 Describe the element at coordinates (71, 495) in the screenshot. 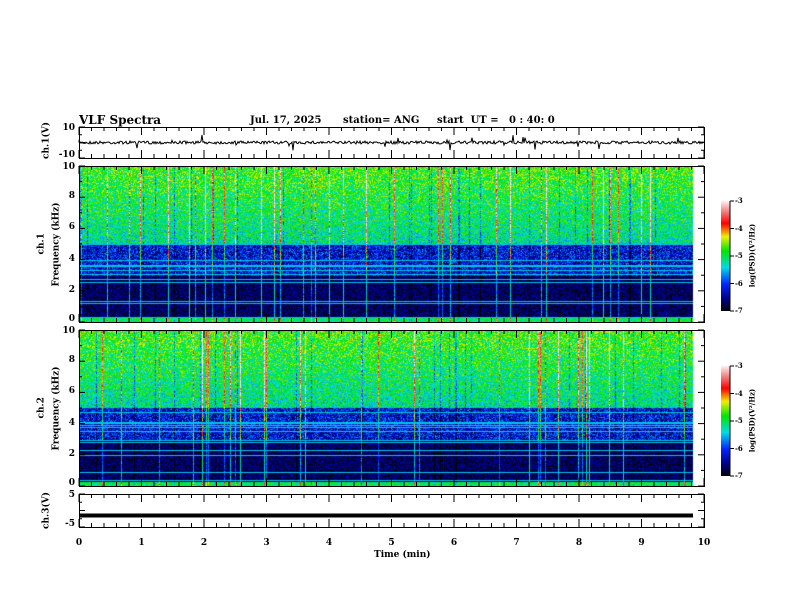

I see `y-tick-label: 5` at that location.